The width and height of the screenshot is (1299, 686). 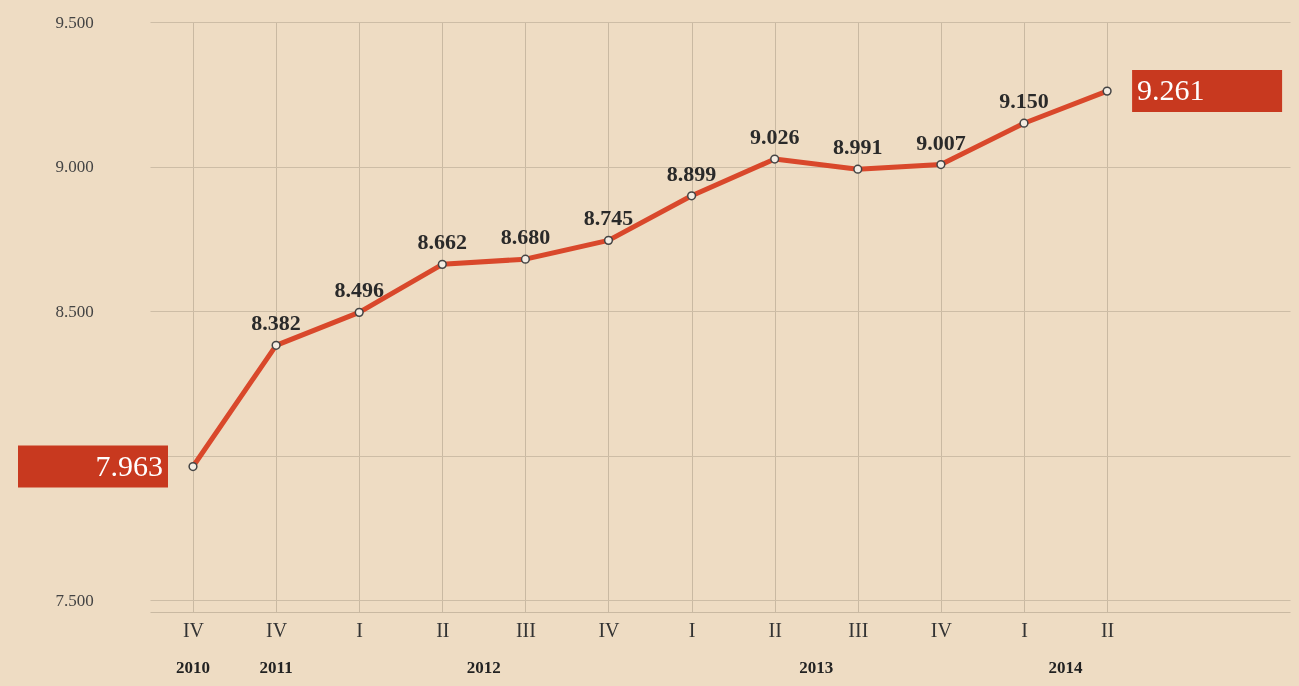 I want to click on text: 2014, so click(x=1066, y=667).